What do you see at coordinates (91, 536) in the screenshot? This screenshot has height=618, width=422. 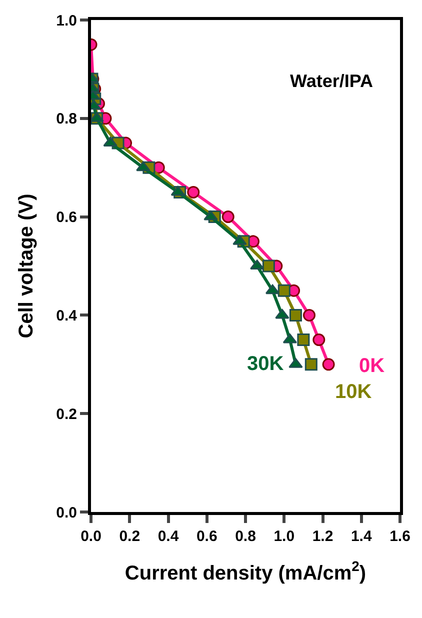 I see `x-tick-label: 0.0` at bounding box center [91, 536].